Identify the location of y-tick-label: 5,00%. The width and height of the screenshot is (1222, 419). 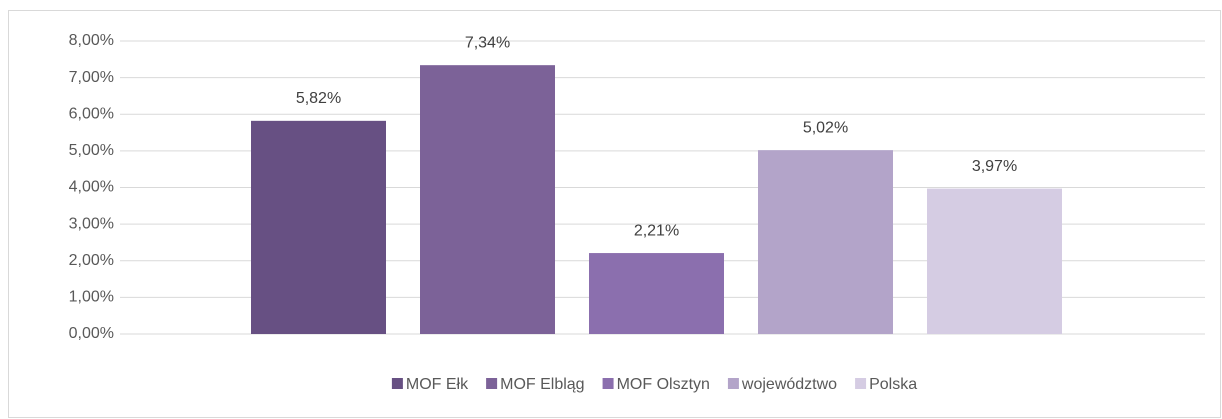
(91, 150).